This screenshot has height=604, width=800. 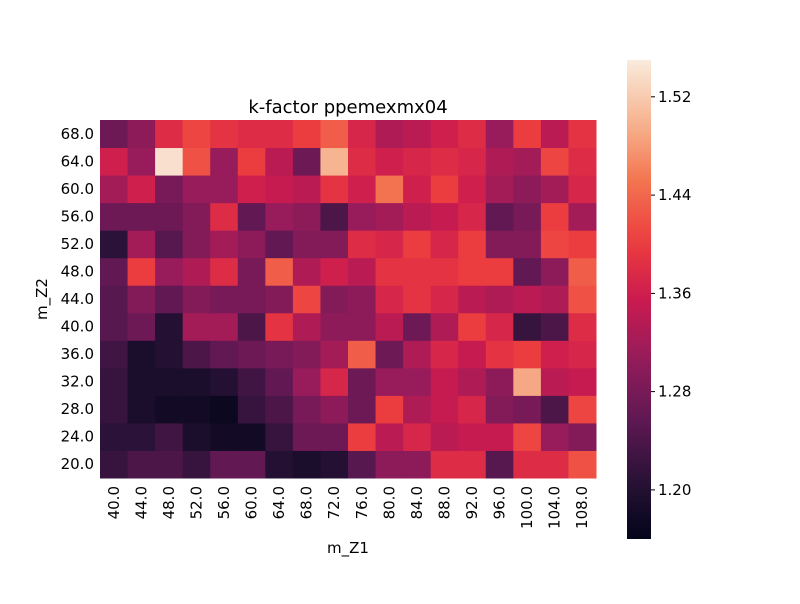 What do you see at coordinates (77, 327) in the screenshot?
I see `y-tick-label: 40.0` at bounding box center [77, 327].